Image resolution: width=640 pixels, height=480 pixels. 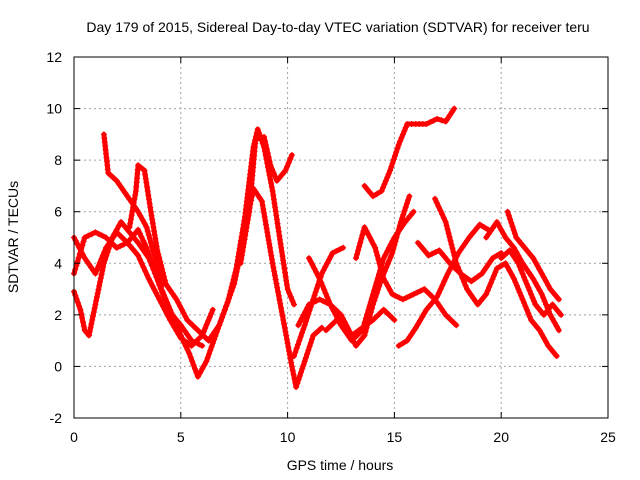 What do you see at coordinates (395, 437) in the screenshot?
I see `x-tick-label: 15` at bounding box center [395, 437].